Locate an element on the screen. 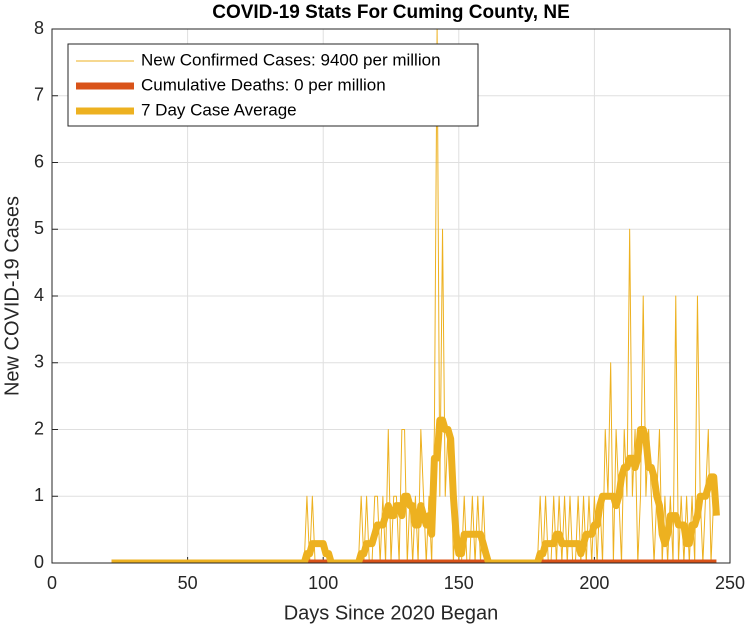 Image resolution: width=749 pixels, height=630 pixels. y-tick-label: 7 is located at coordinates (39, 95).